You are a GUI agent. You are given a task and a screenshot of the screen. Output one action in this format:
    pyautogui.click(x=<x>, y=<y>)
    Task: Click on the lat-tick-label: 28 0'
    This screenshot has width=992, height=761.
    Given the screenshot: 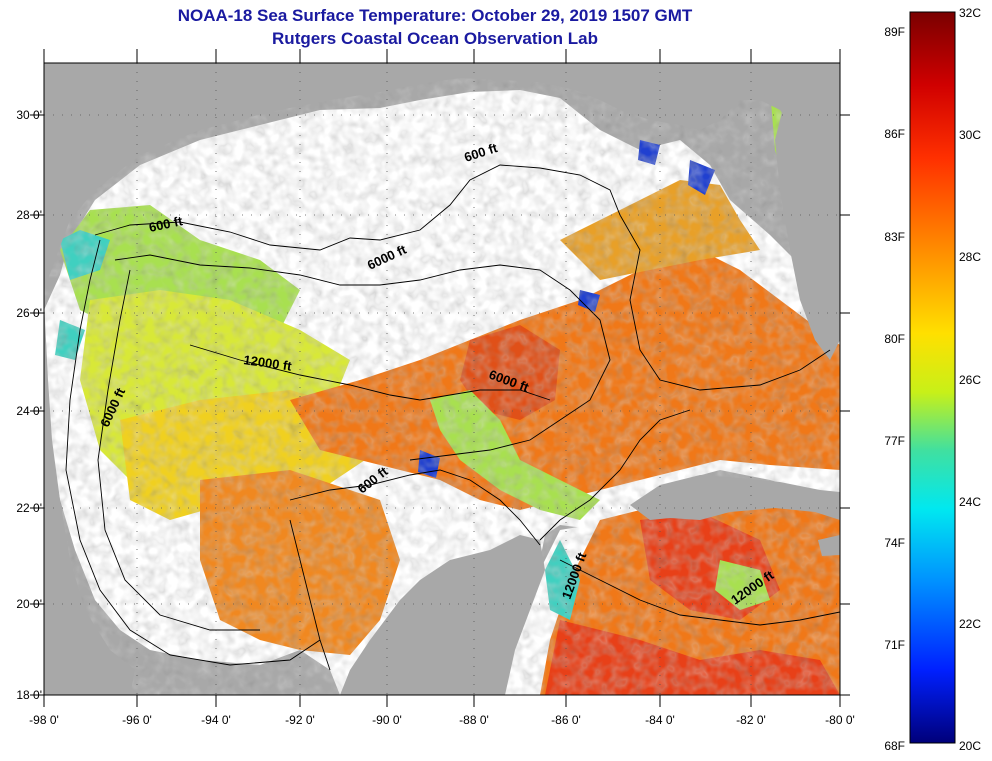 What is the action you would take?
    pyautogui.click(x=29, y=215)
    